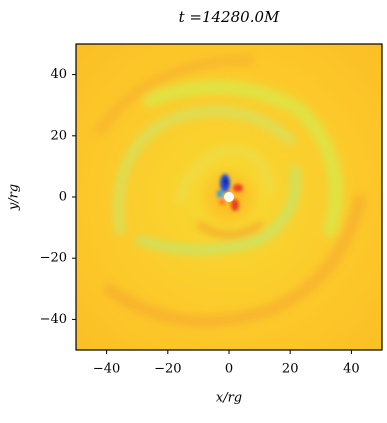 This screenshot has width=387, height=423. I want to click on x-tick-label: 0, so click(229, 369).